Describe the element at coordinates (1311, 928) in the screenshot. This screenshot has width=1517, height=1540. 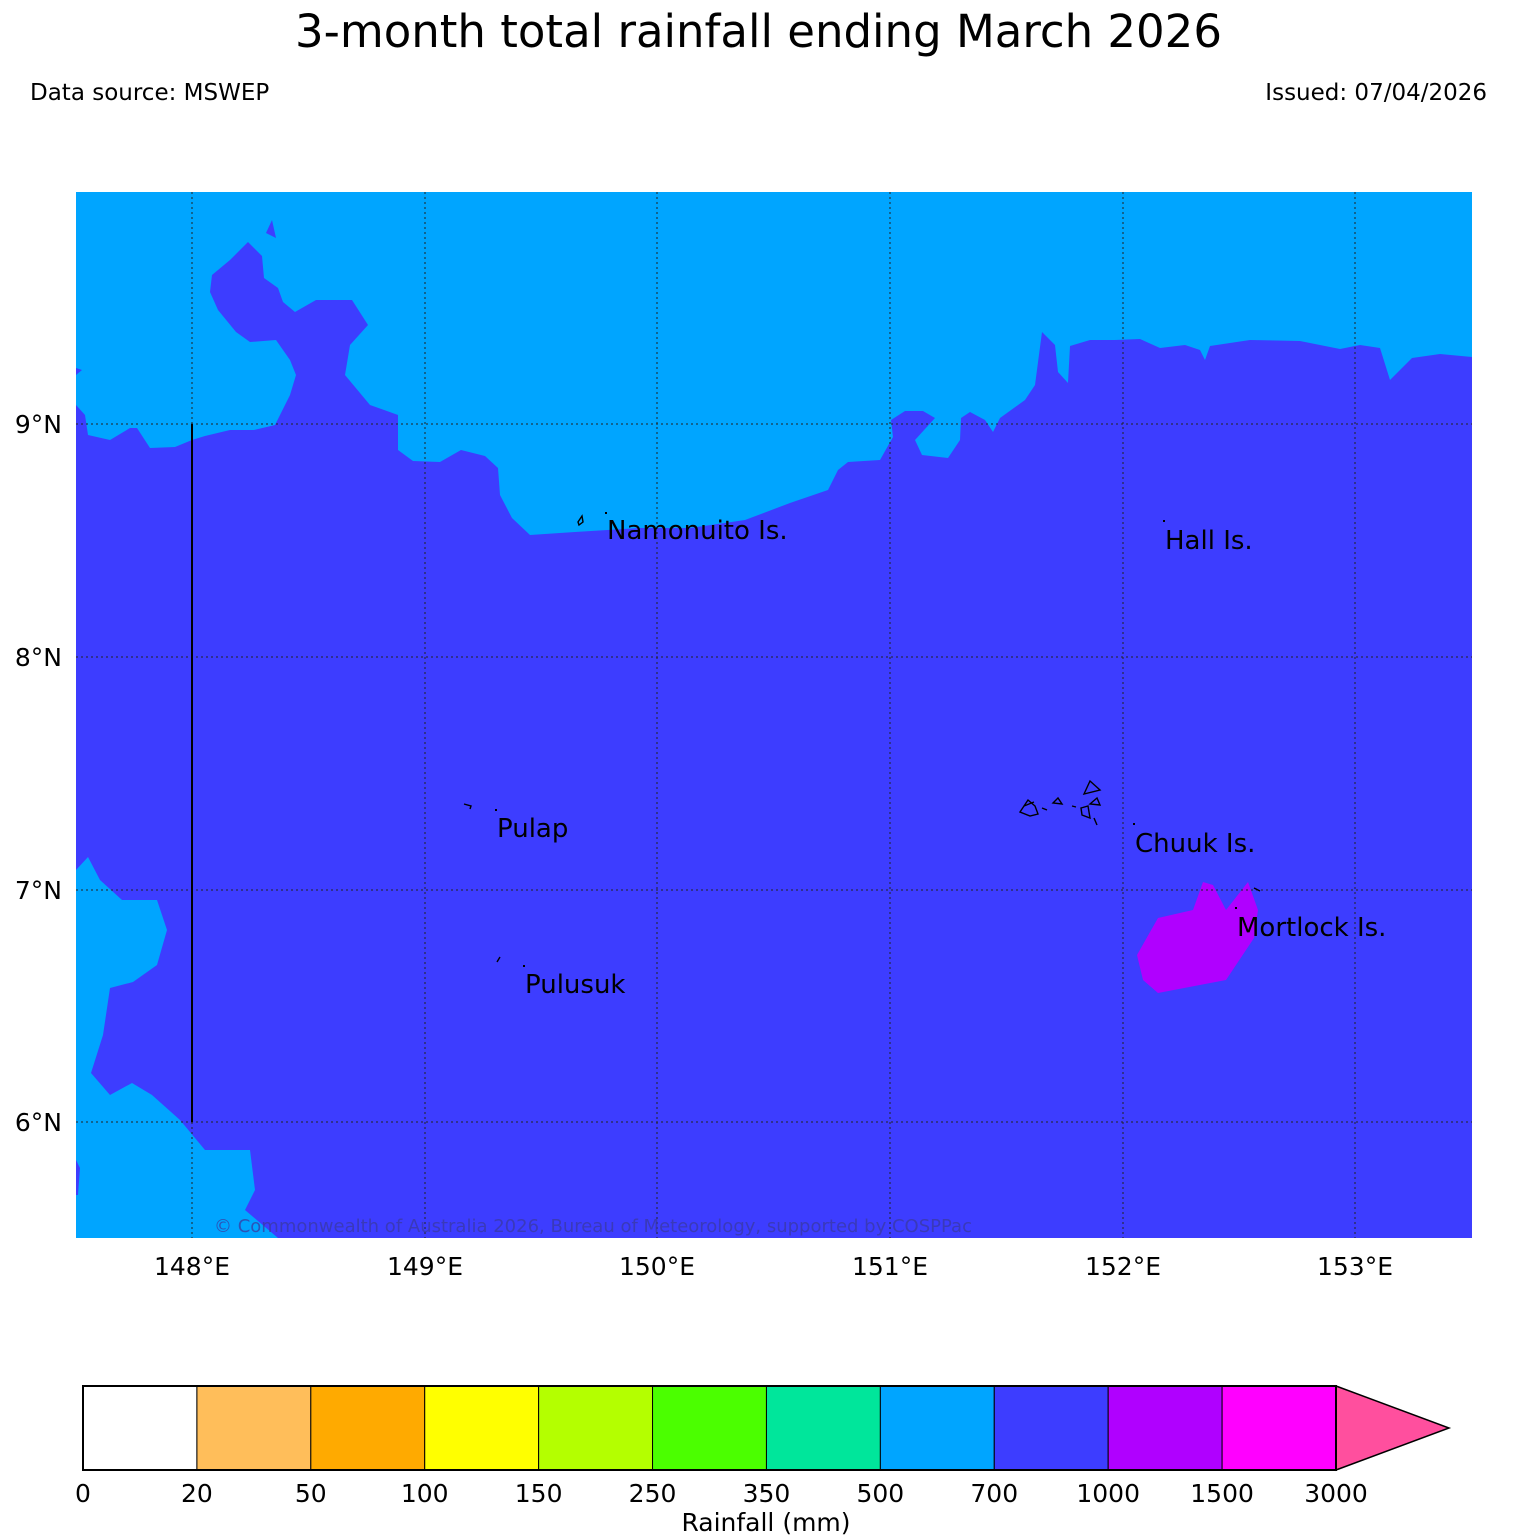
I see `place-label-mortlock: Mortlock Is.` at that location.